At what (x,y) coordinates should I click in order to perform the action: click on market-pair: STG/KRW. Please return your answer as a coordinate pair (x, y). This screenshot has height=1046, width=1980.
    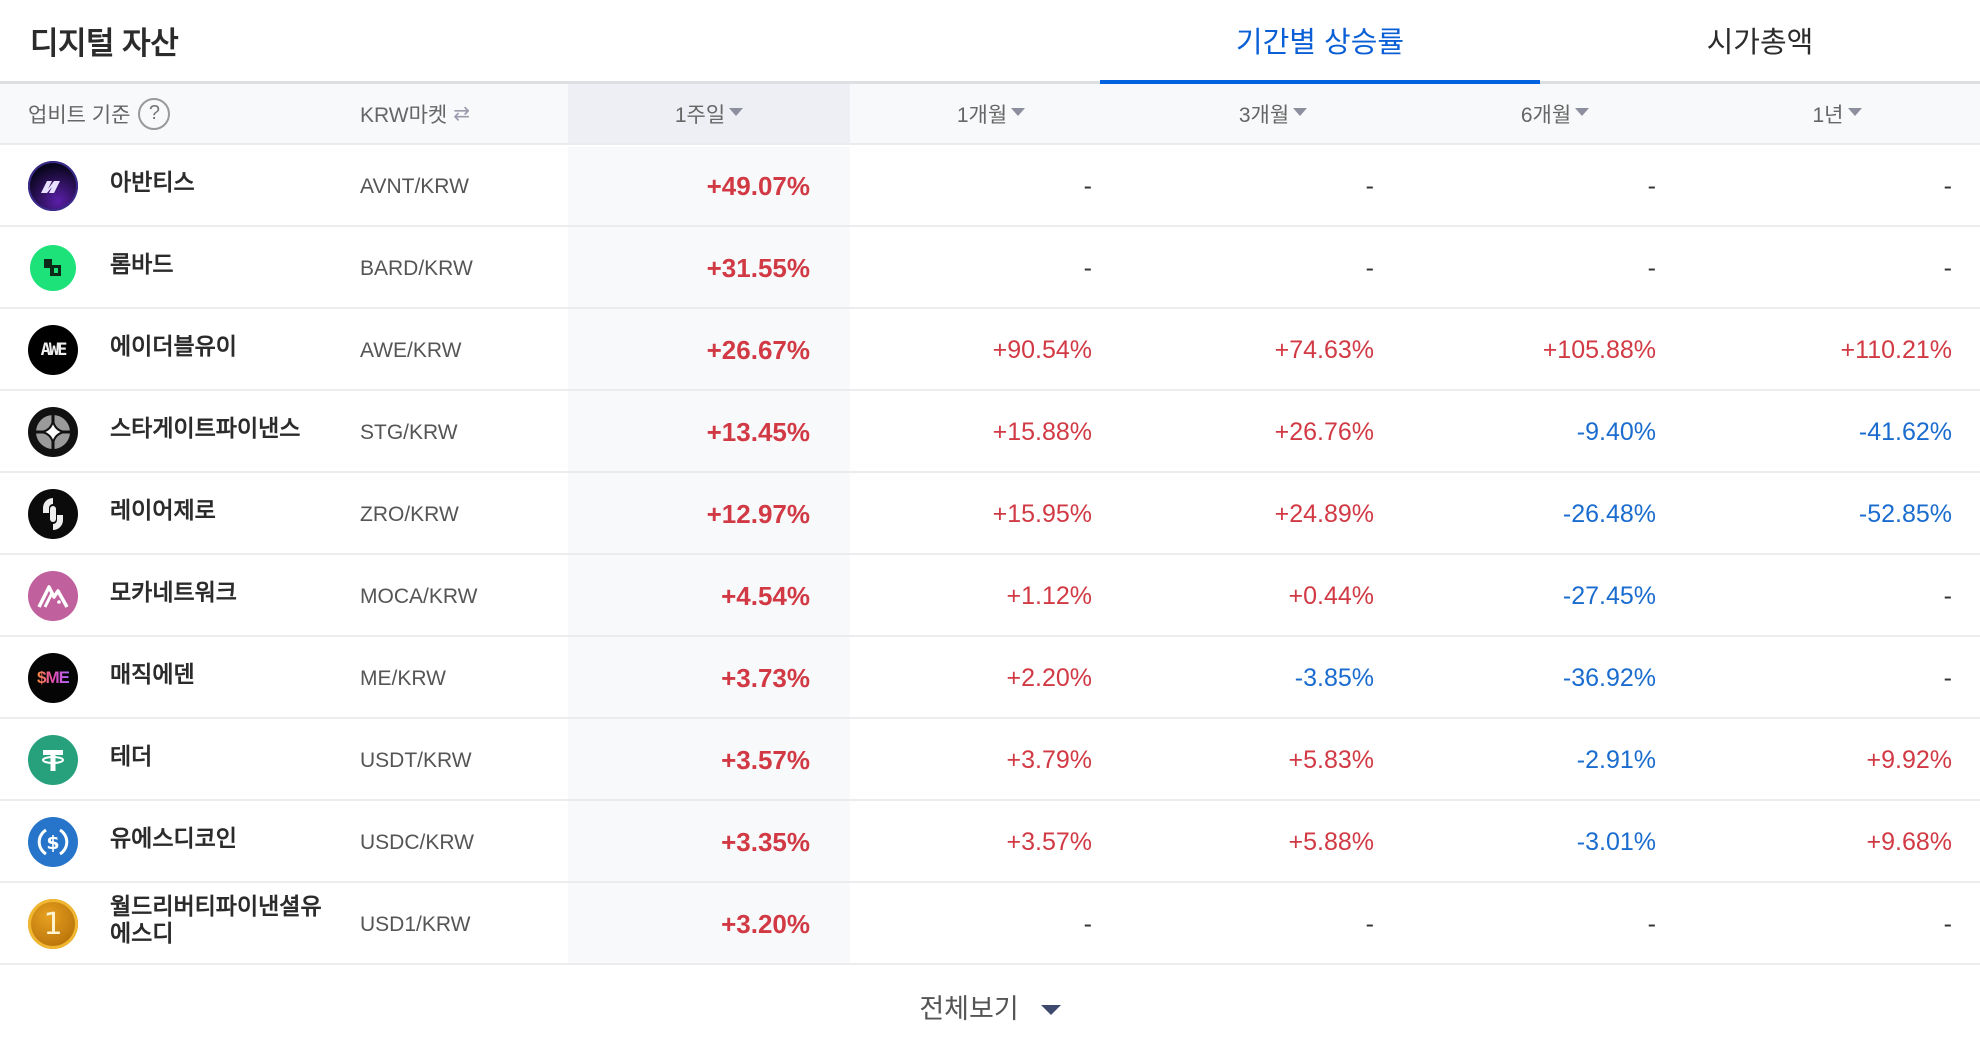
    Looking at the image, I should click on (409, 432).